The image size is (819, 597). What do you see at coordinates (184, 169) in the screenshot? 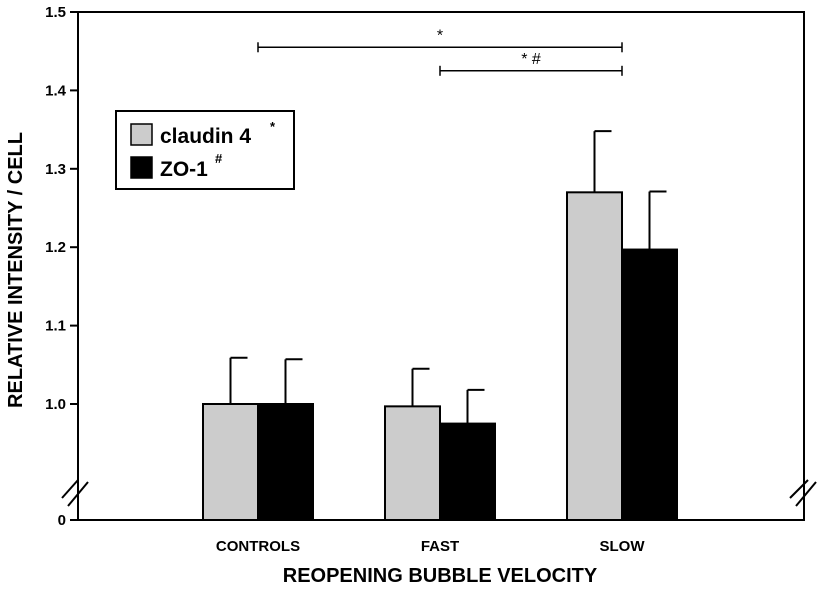
I see `legend-label-zo1: ZO-1` at bounding box center [184, 169].